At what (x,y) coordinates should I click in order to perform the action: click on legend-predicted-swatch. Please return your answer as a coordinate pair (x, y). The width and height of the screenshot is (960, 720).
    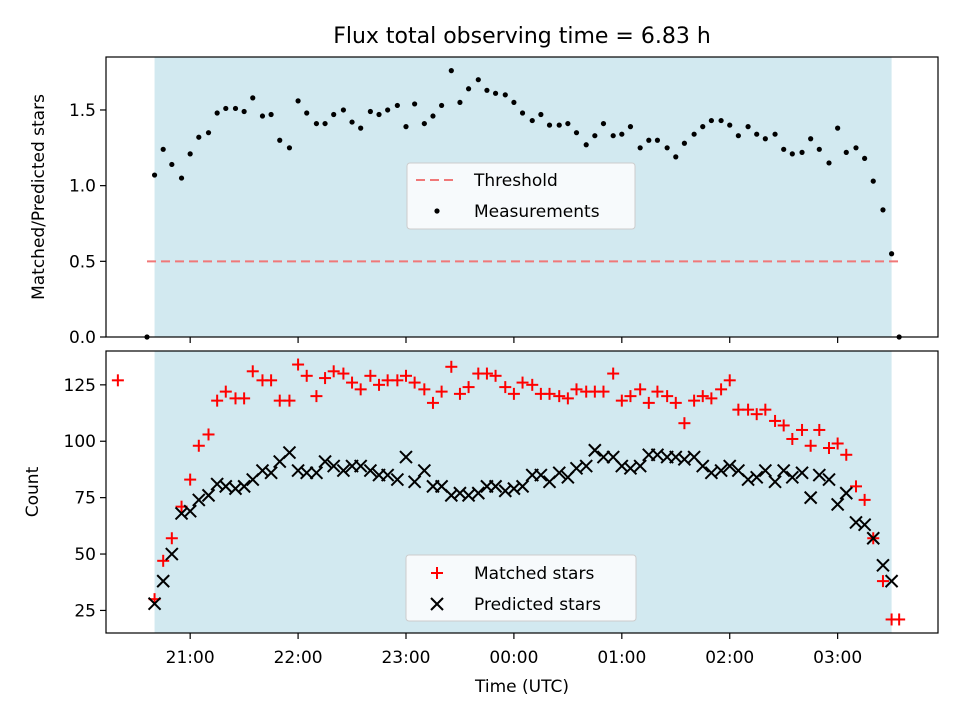
    Looking at the image, I should click on (437, 604).